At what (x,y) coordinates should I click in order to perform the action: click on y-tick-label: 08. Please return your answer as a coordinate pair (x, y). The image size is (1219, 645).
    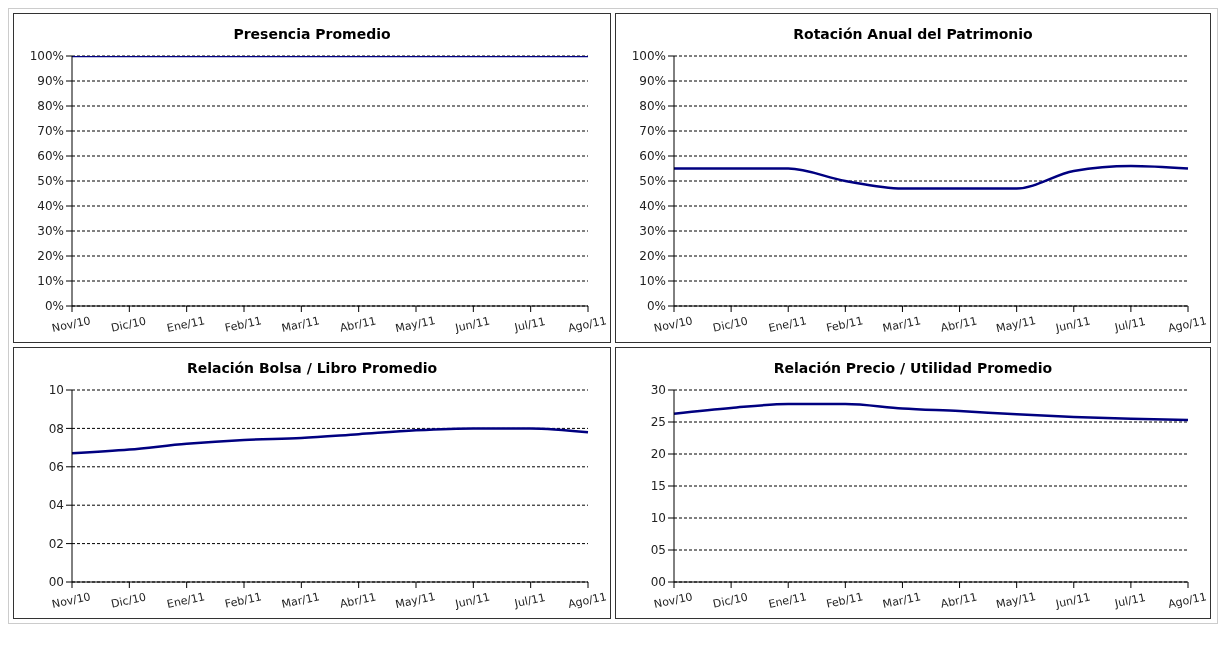
    Looking at the image, I should click on (56, 428).